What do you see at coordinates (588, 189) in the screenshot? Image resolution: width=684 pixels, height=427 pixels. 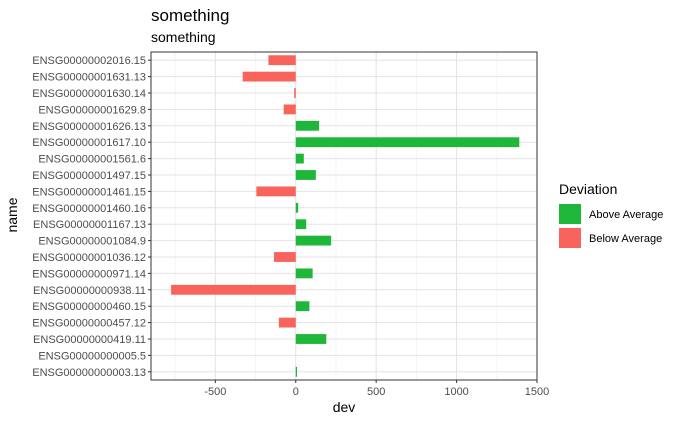 I see `legend-title: Deviation` at bounding box center [588, 189].